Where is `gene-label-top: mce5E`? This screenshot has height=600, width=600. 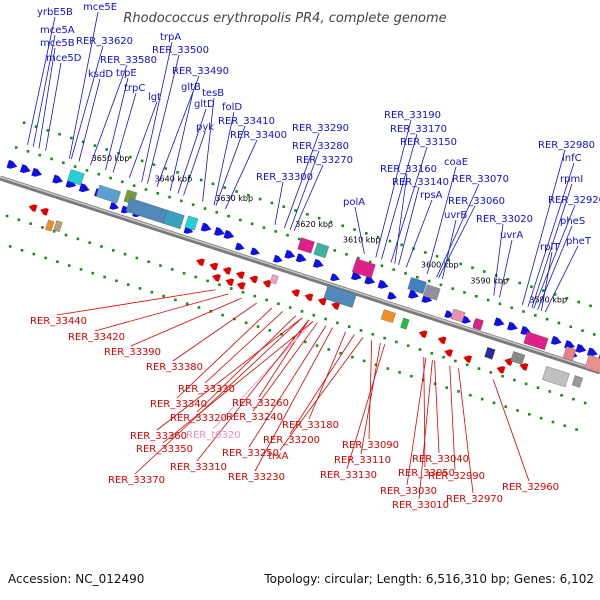
gene-label-top: mce5E is located at coordinates (100, 7).